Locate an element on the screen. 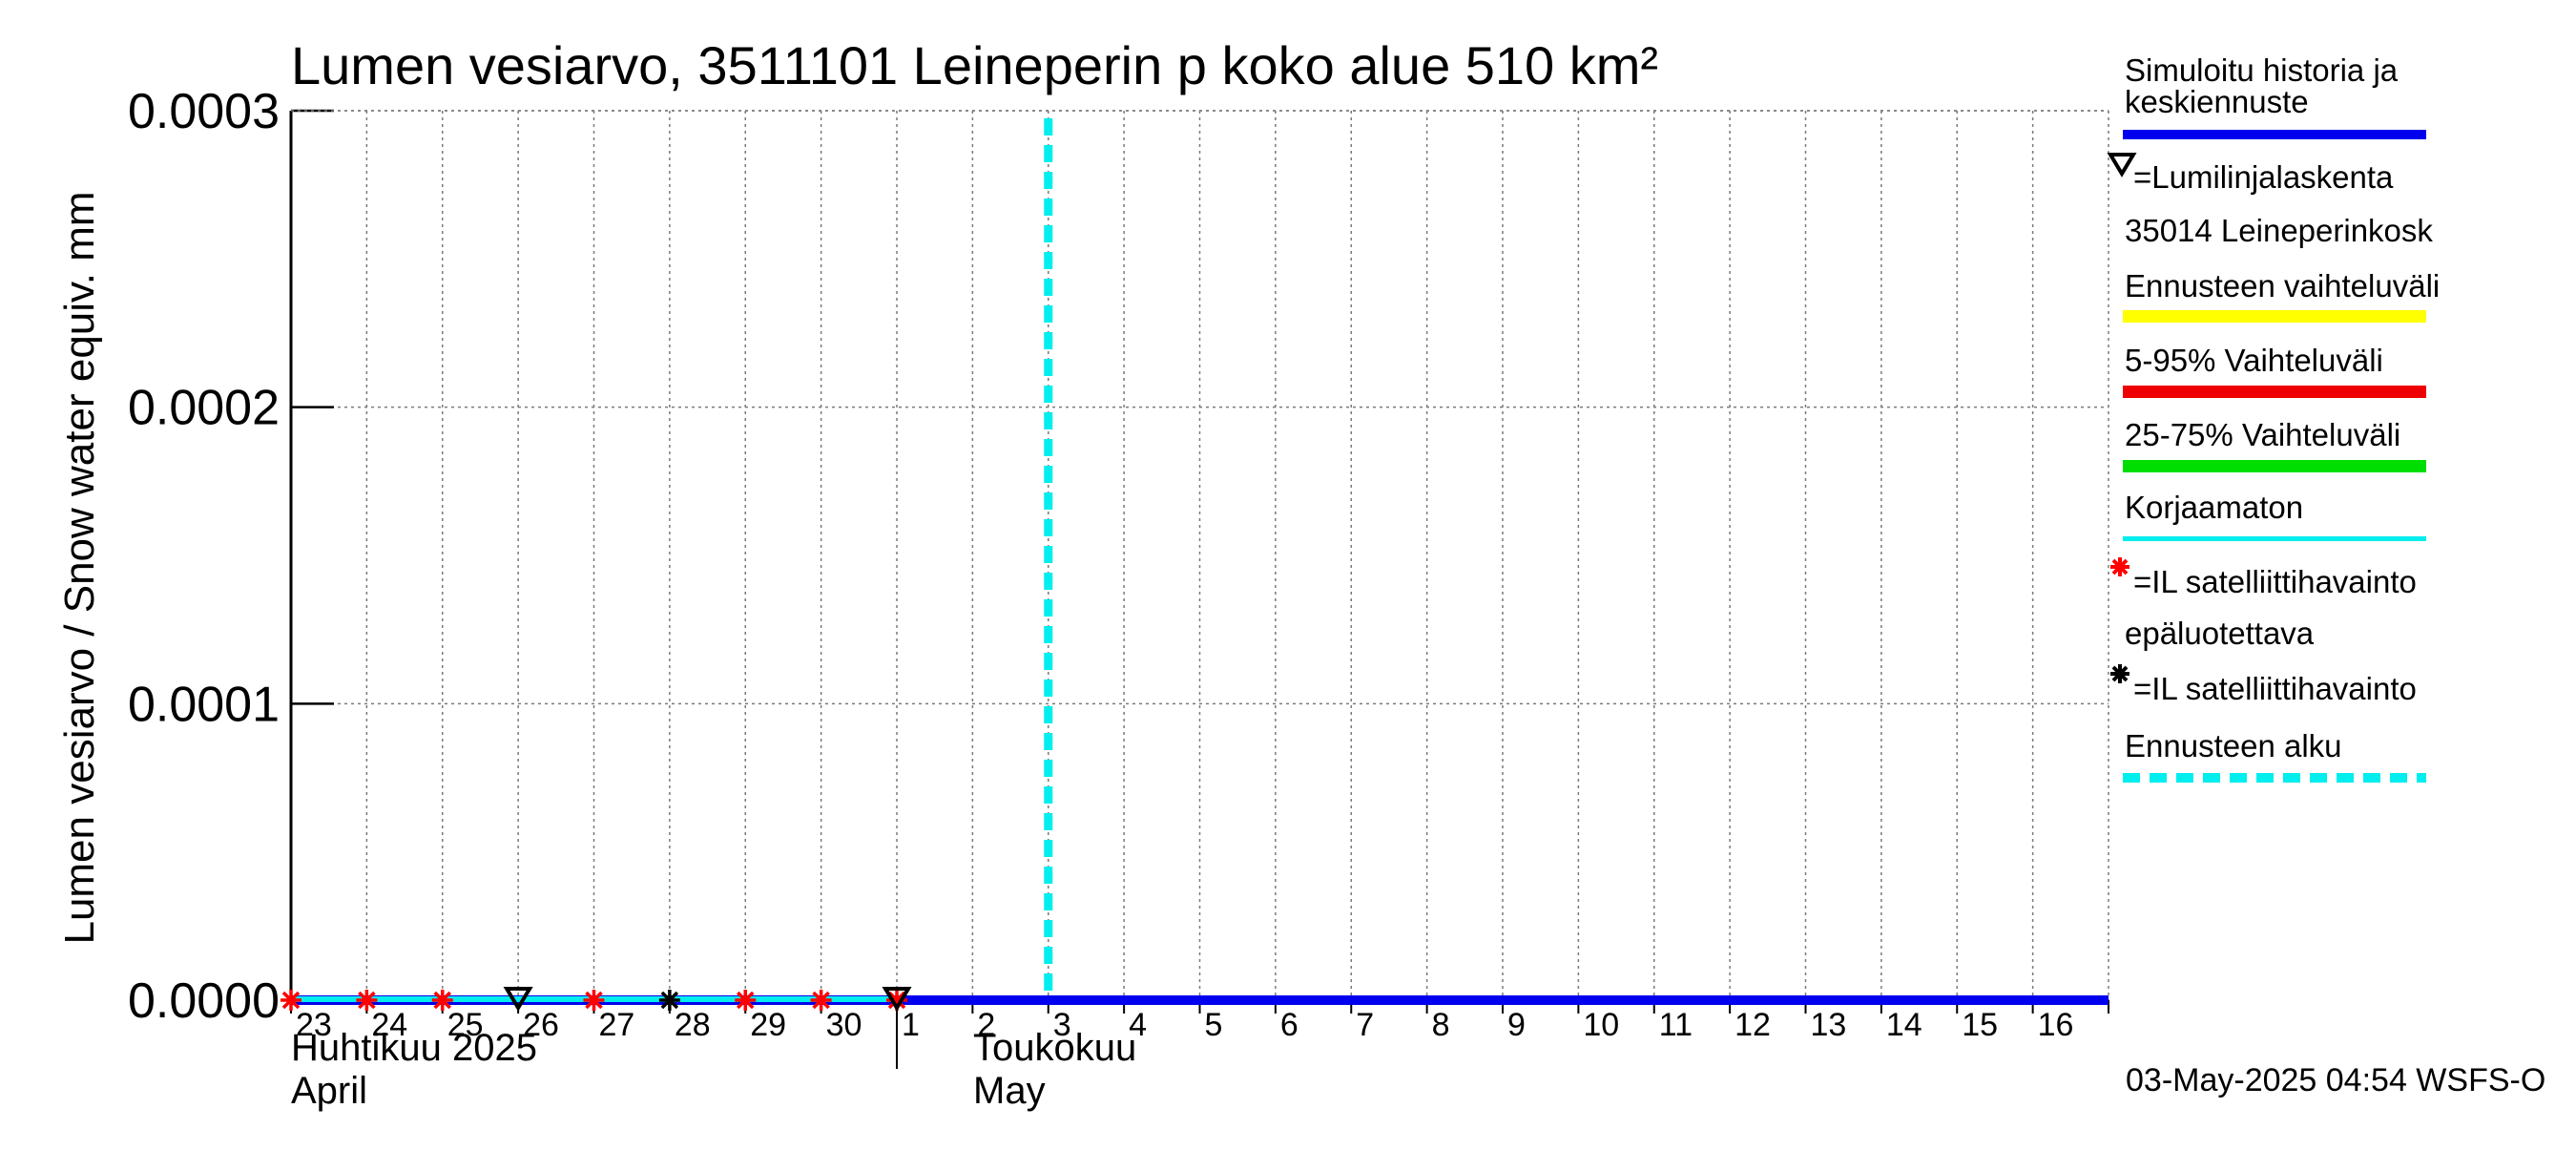 The width and height of the screenshot is (2576, 1150). x-tick-label: 10 is located at coordinates (1601, 1025).